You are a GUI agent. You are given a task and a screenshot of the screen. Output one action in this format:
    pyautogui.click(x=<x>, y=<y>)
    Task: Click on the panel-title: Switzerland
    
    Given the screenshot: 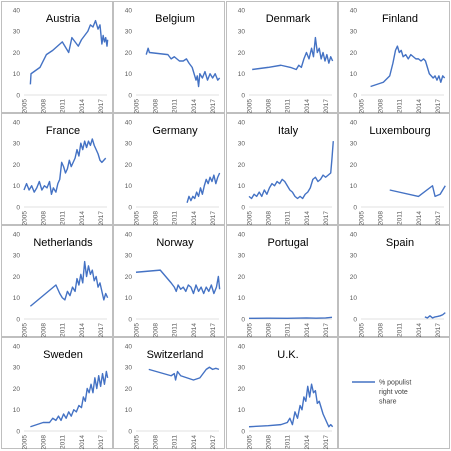 What is the action you would take?
    pyautogui.click(x=175, y=355)
    